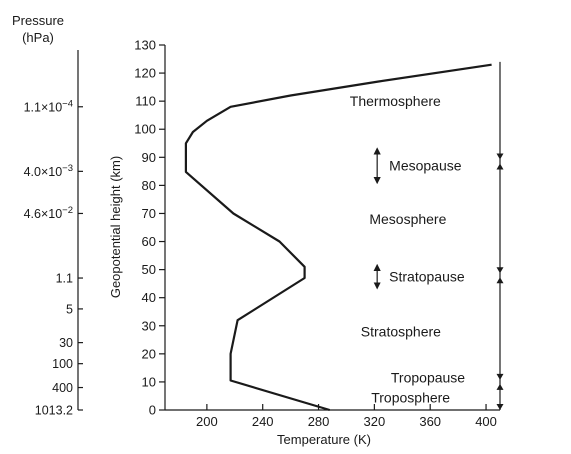 This screenshot has height=454, width=571. What do you see at coordinates (486, 421) in the screenshot?
I see `x-tick-label: 400` at bounding box center [486, 421].